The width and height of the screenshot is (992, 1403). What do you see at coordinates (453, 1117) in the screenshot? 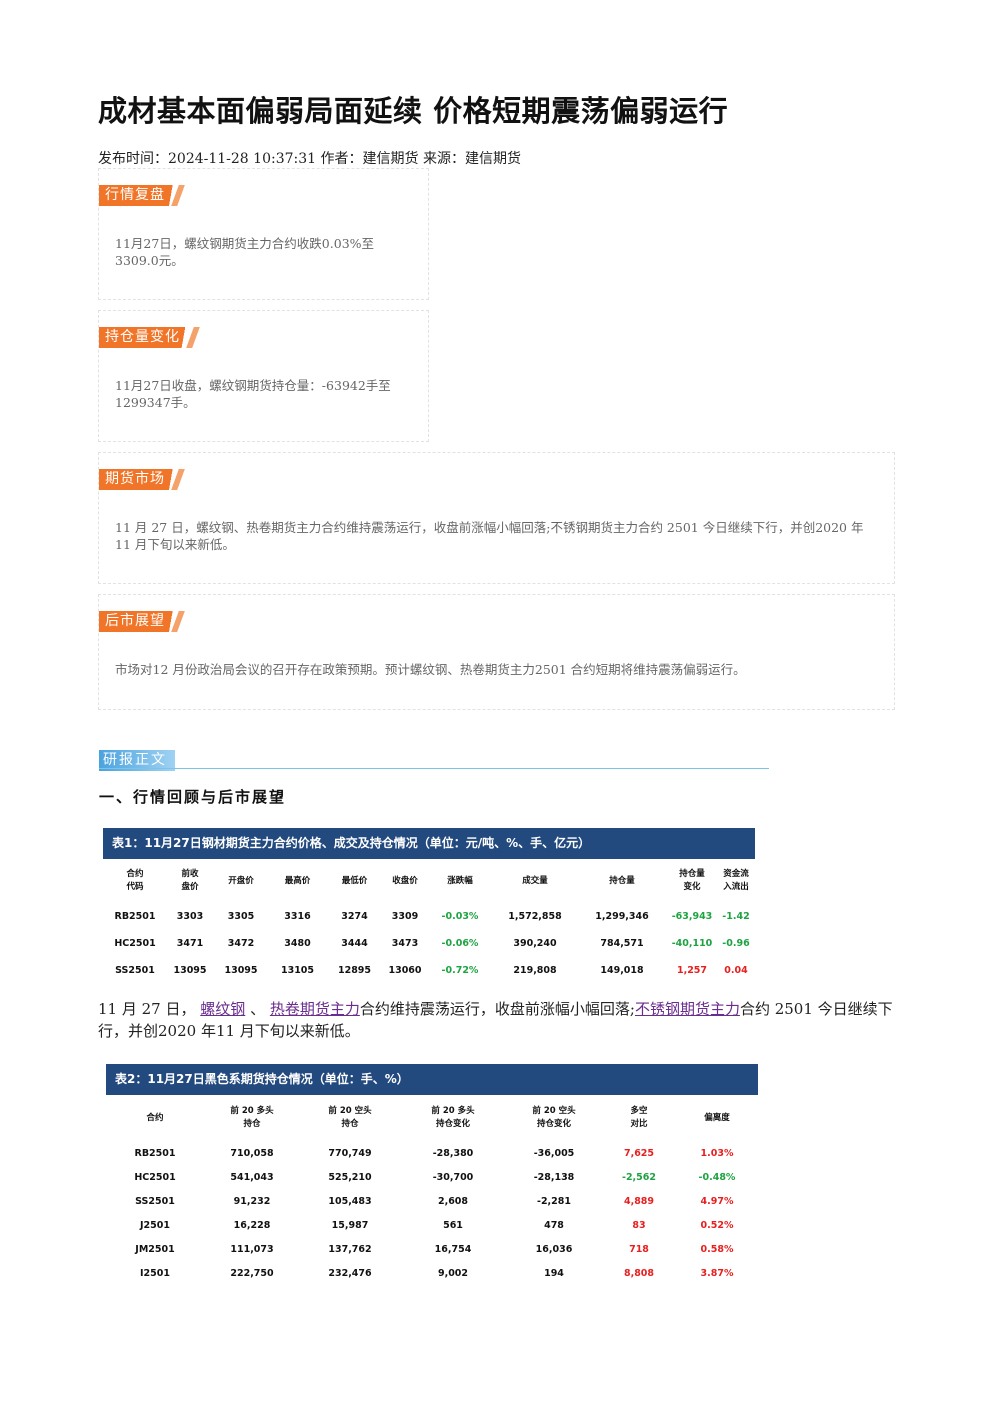
I see `column-header: 前 20 多头 持仓变化` at bounding box center [453, 1117].